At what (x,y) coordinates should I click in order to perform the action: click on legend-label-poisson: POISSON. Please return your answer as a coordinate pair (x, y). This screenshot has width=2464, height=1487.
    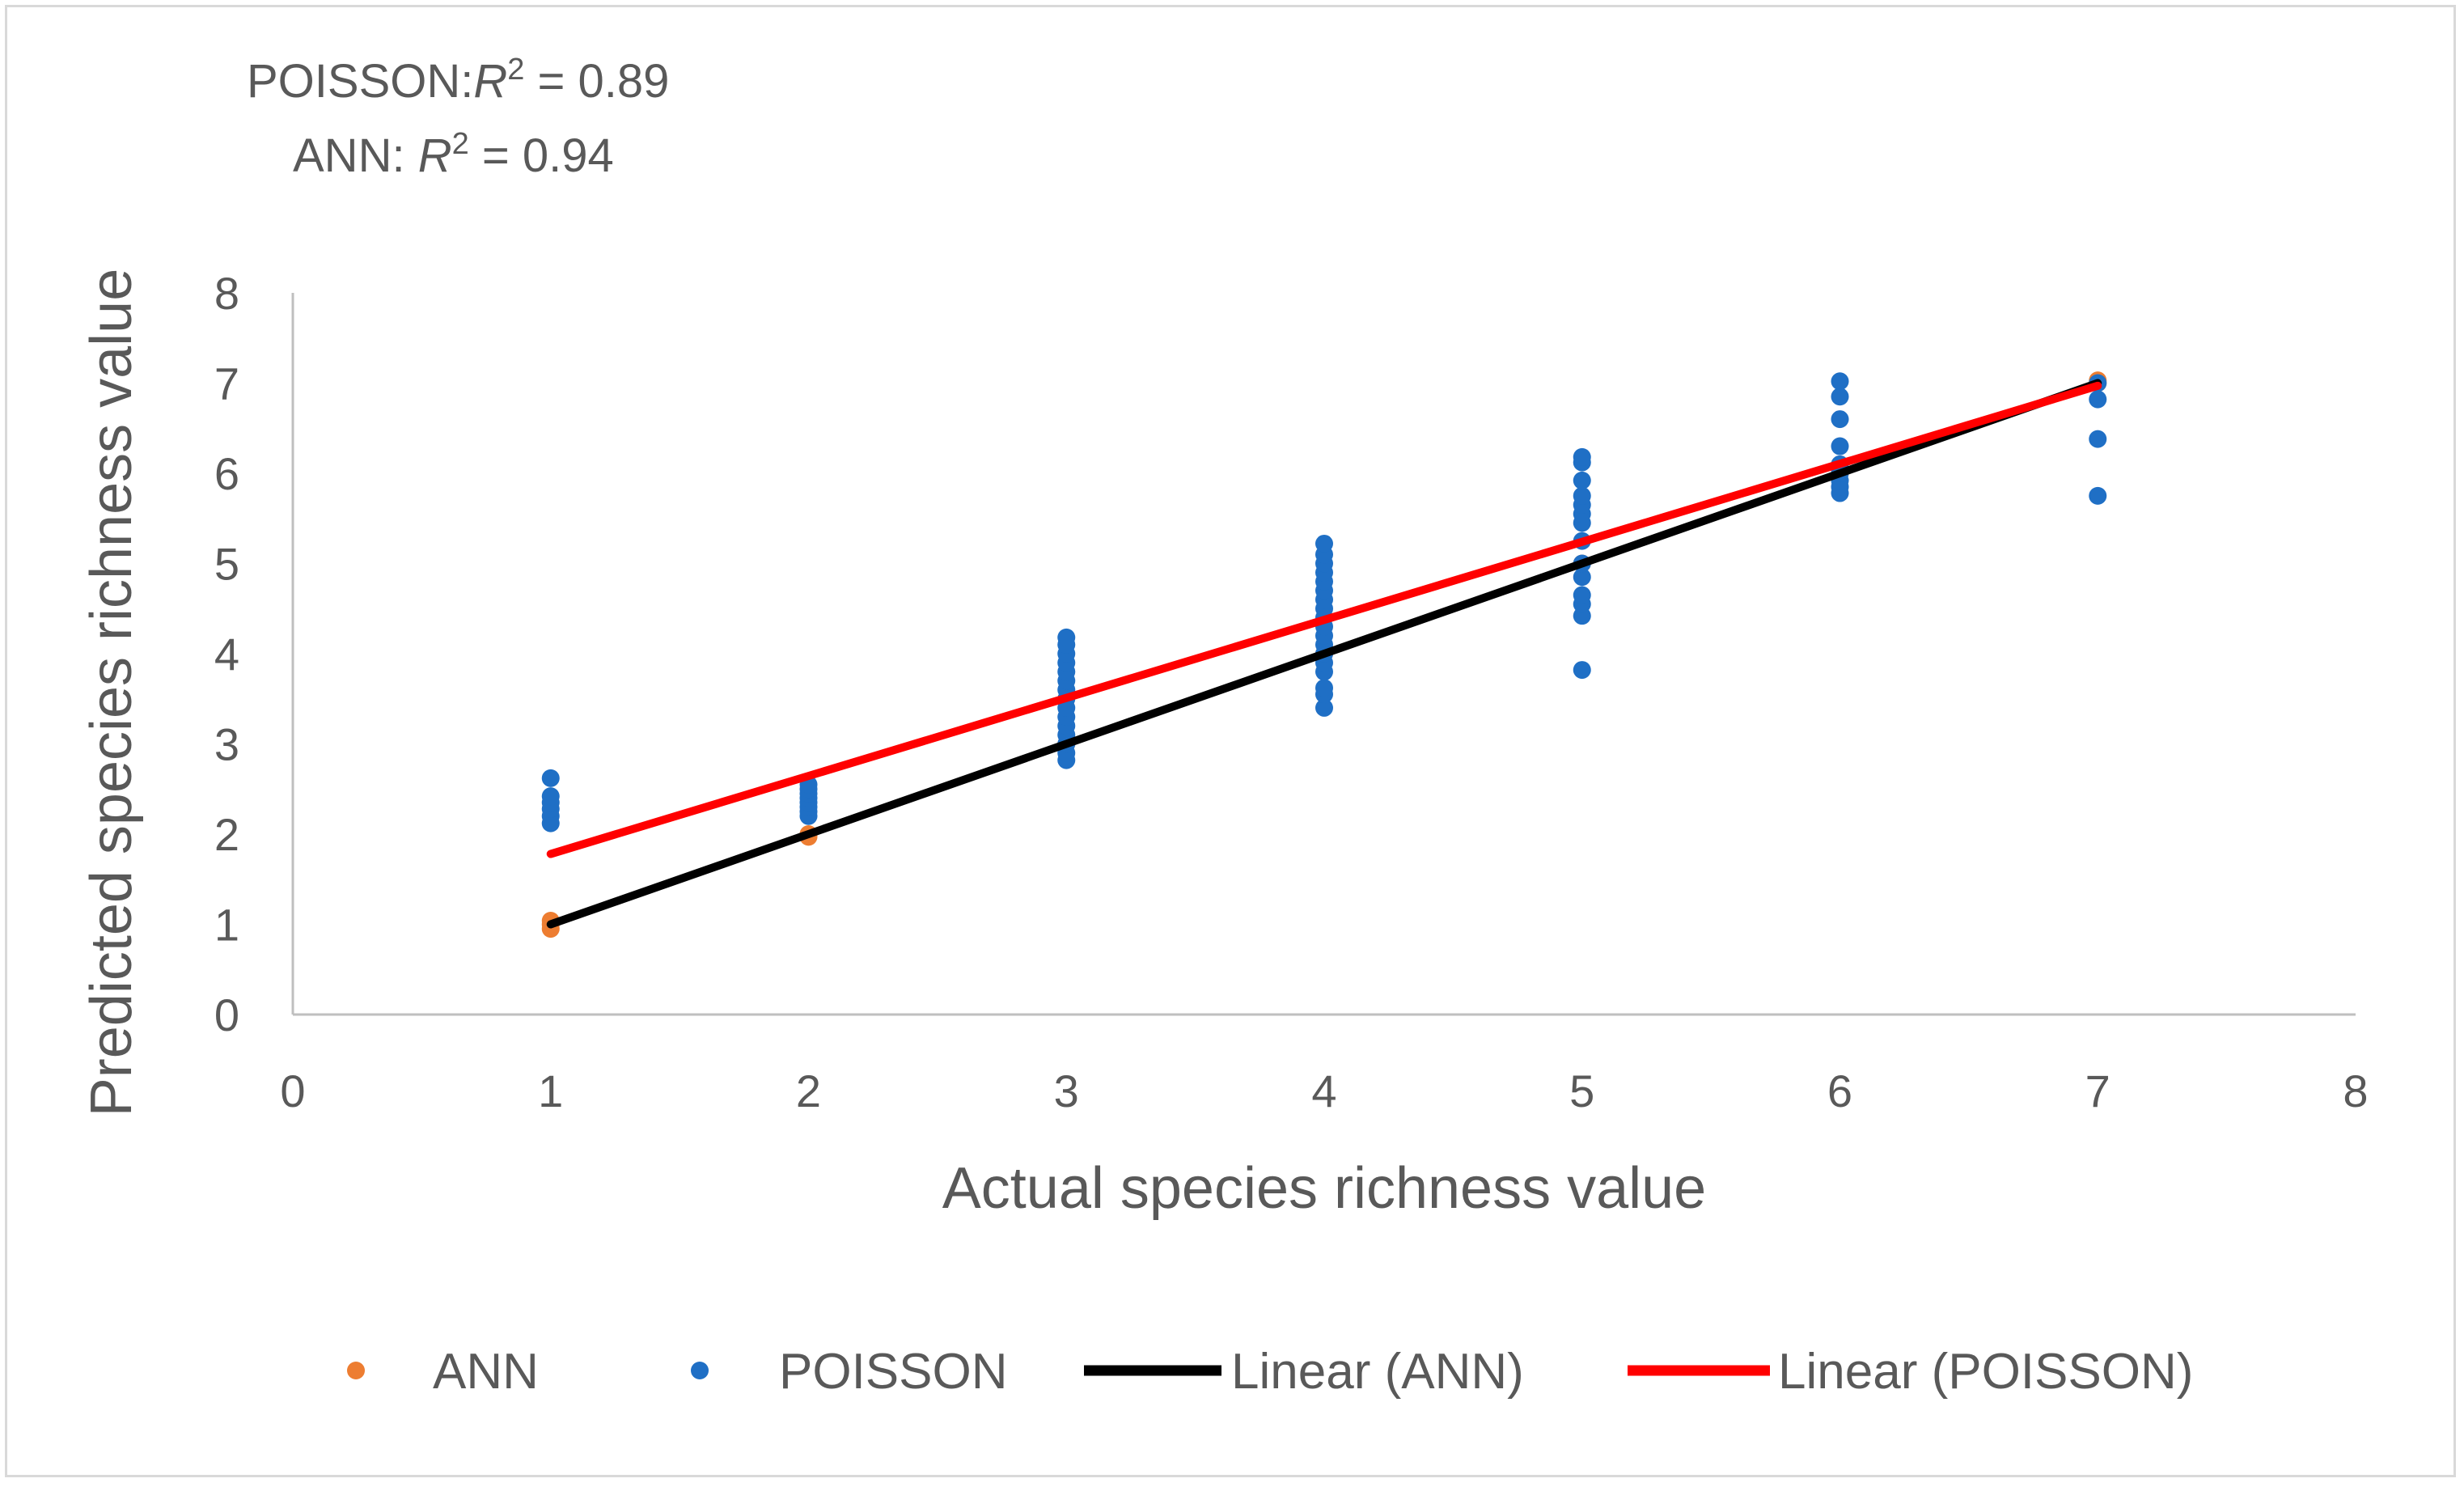
    Looking at the image, I should click on (893, 1372).